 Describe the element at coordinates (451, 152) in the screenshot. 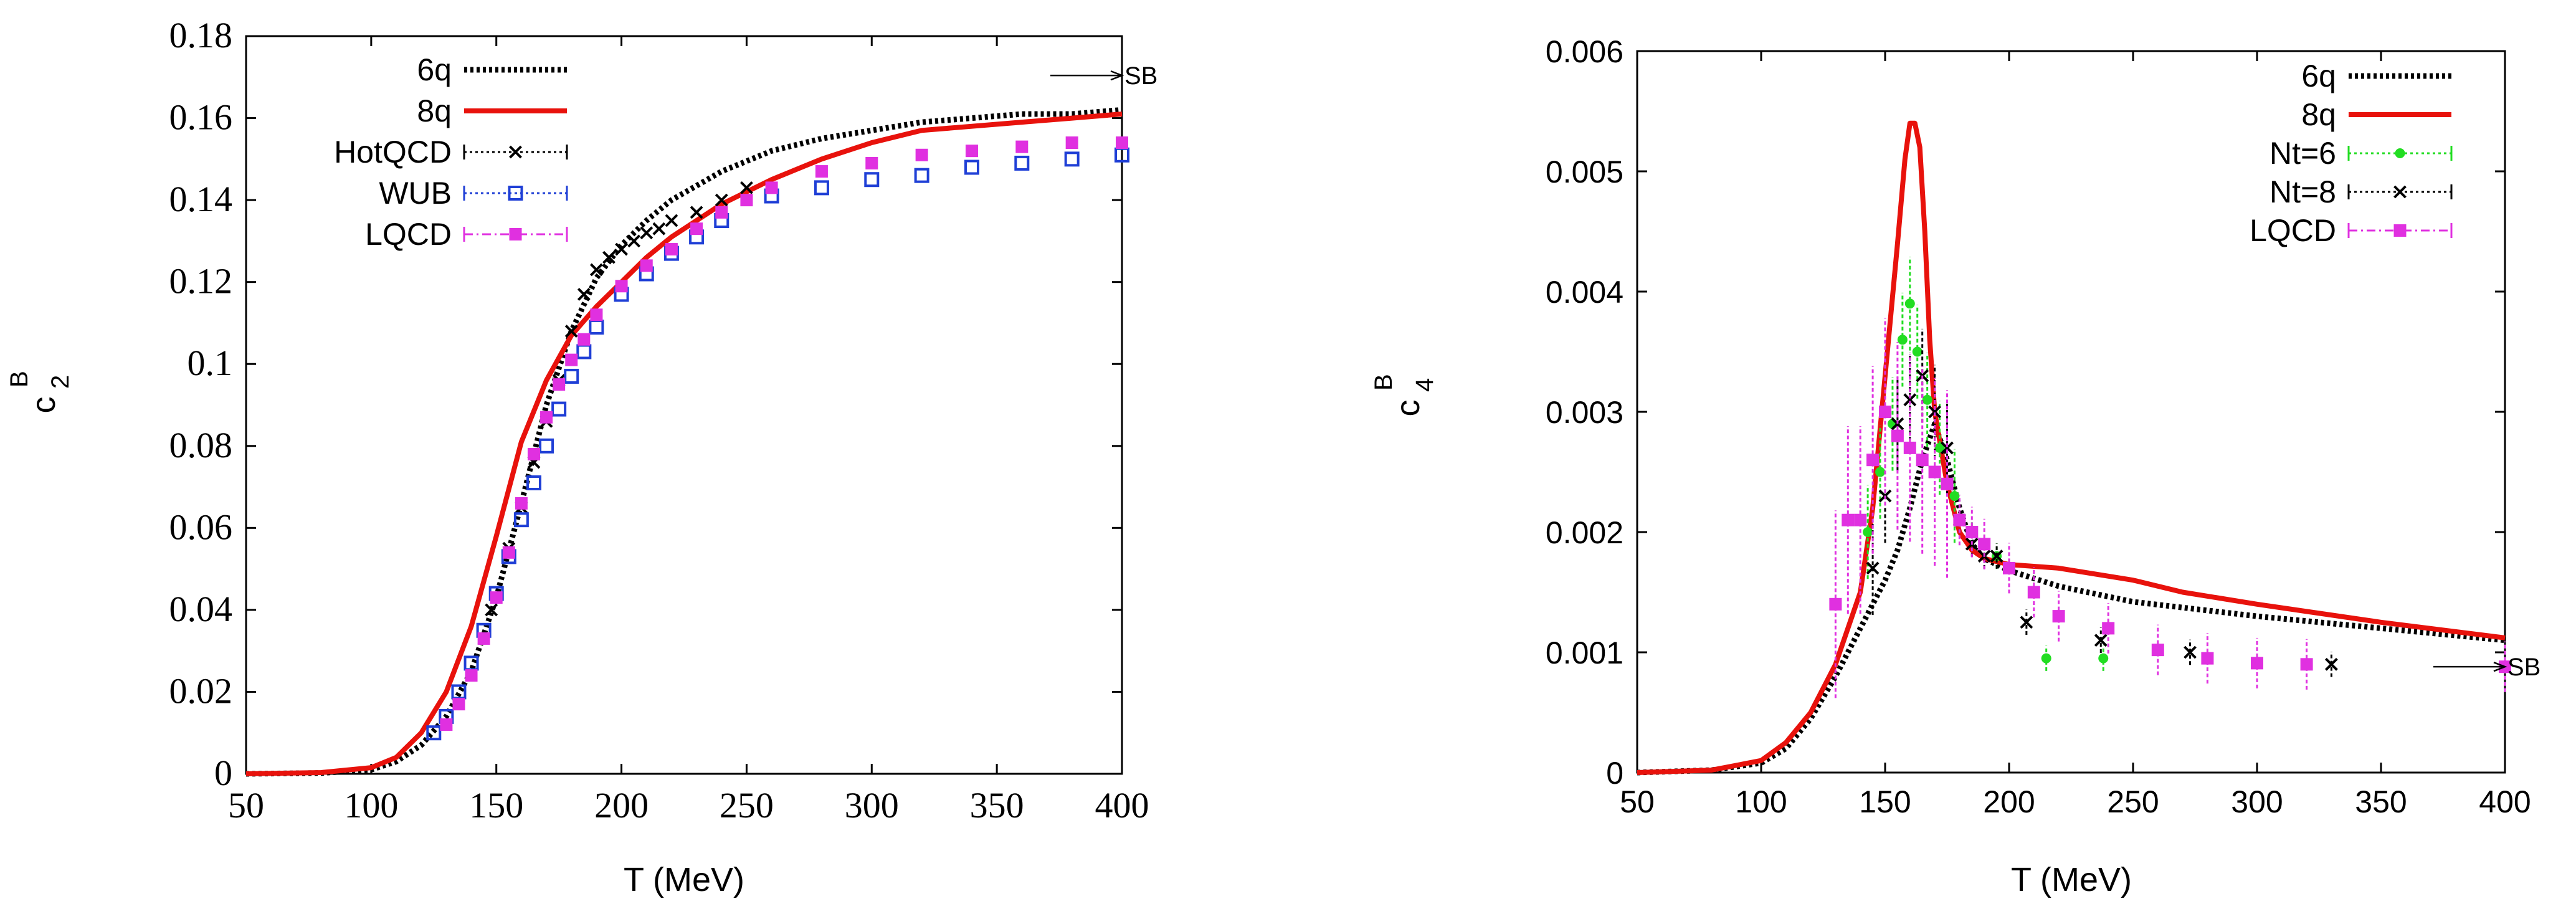

I see `legend: 6q 8q HotQCD WUB LQCD` at that location.